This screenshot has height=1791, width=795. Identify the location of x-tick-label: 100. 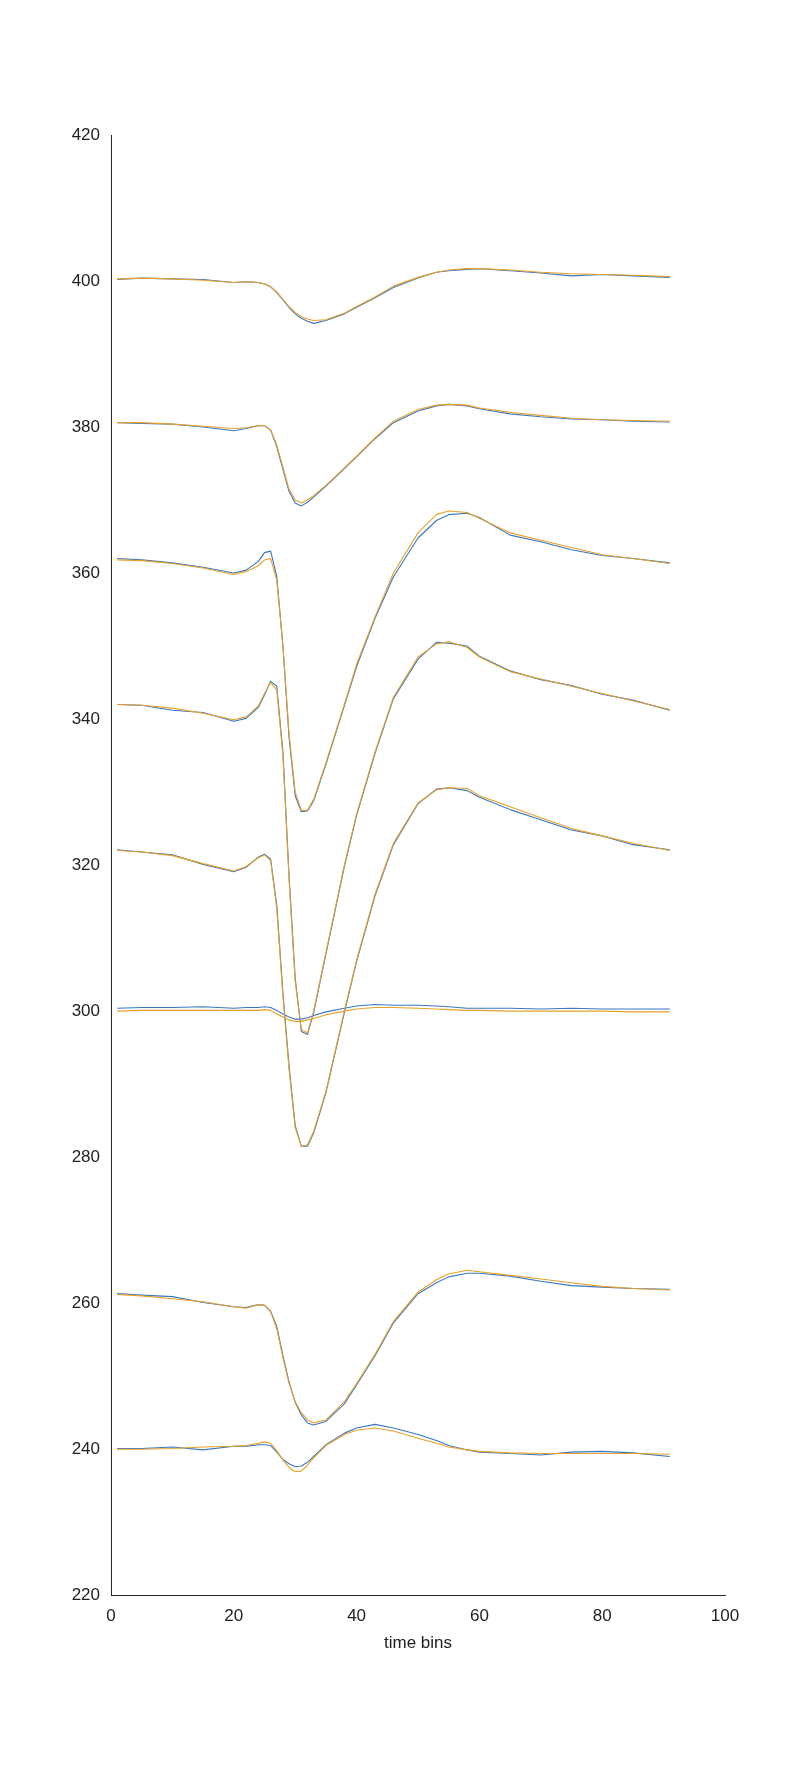
(725, 1616).